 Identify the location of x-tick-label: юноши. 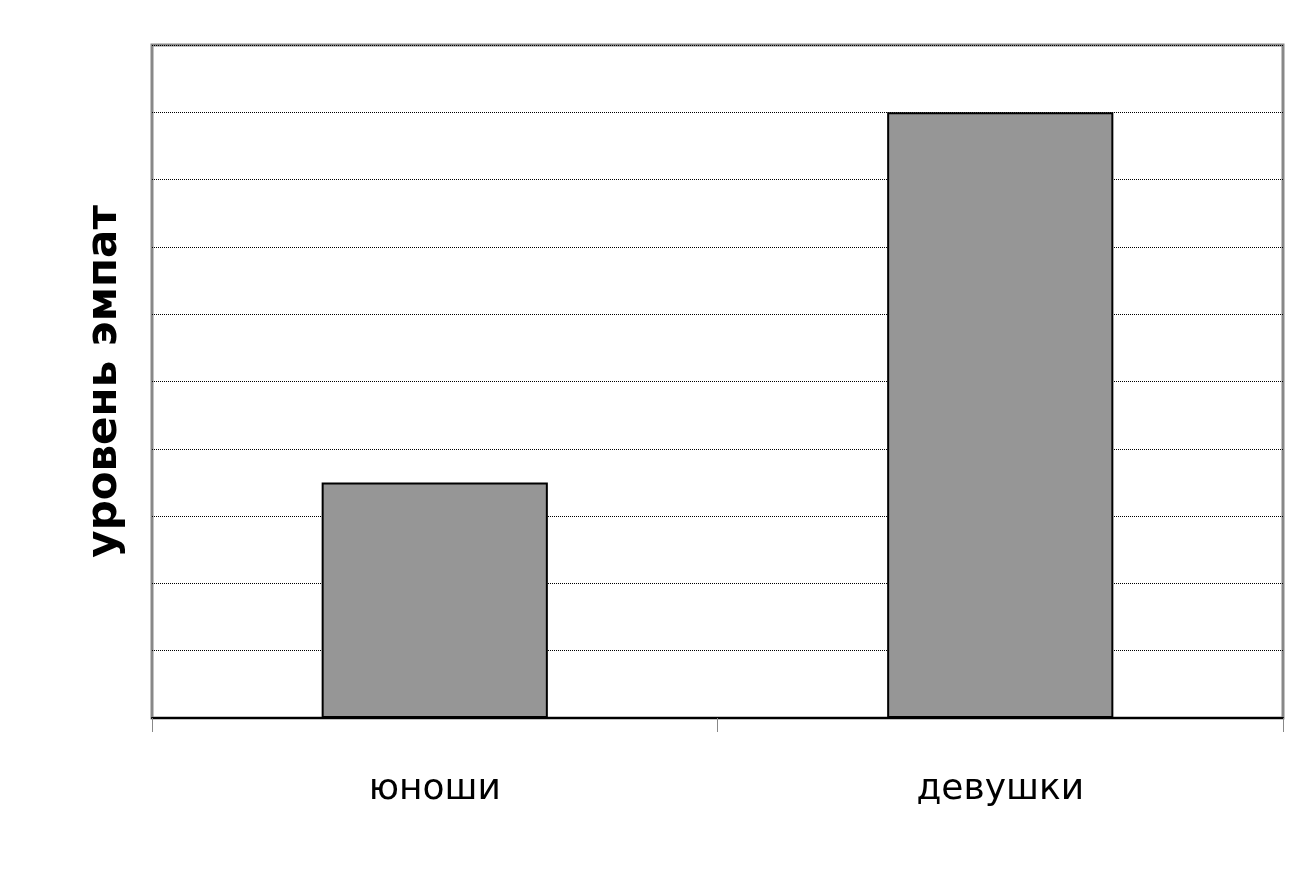
(434, 786).